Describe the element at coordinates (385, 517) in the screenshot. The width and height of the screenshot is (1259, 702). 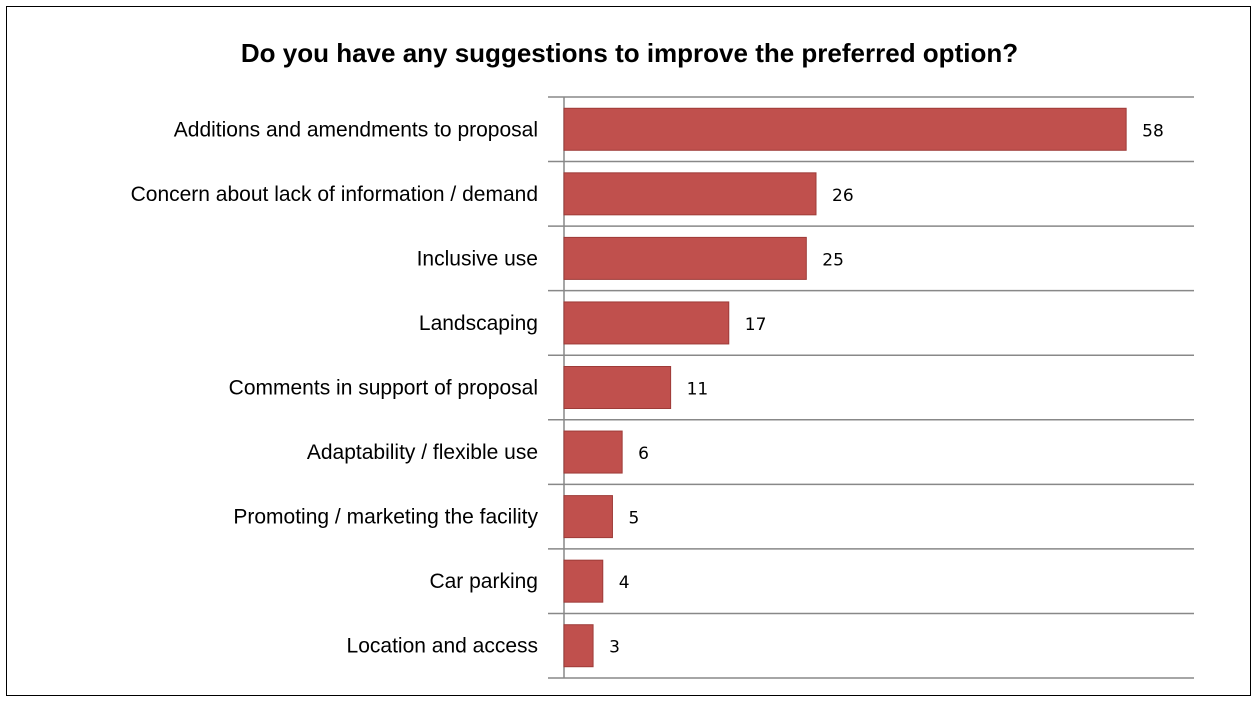
I see `category-label: Promoting / marketing the facility` at that location.